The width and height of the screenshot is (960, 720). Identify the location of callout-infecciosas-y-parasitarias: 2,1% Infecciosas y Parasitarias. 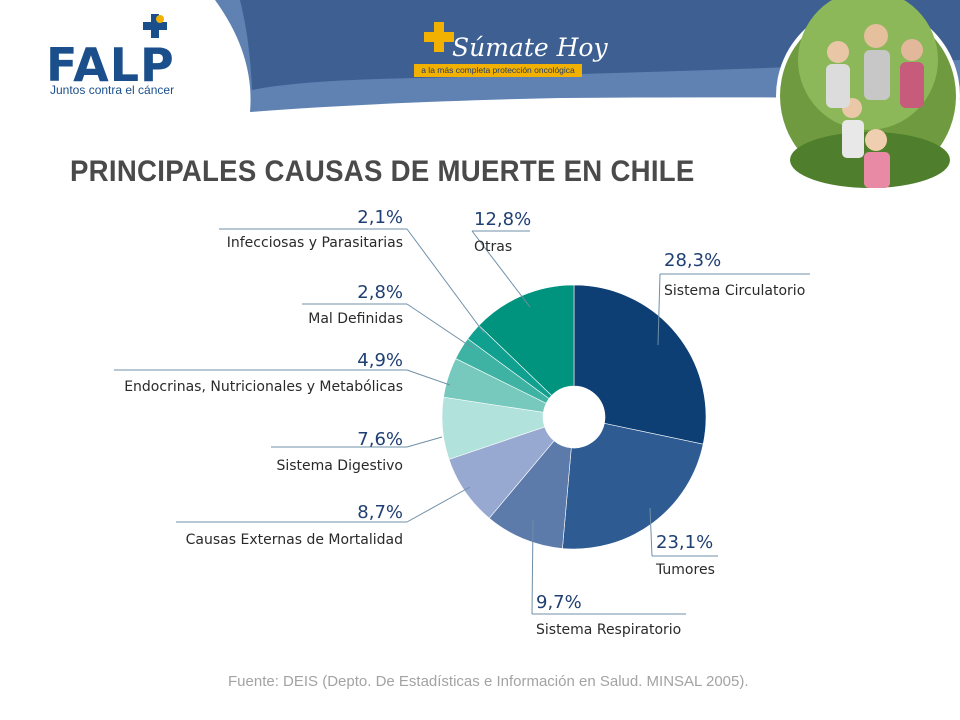
(352, 270).